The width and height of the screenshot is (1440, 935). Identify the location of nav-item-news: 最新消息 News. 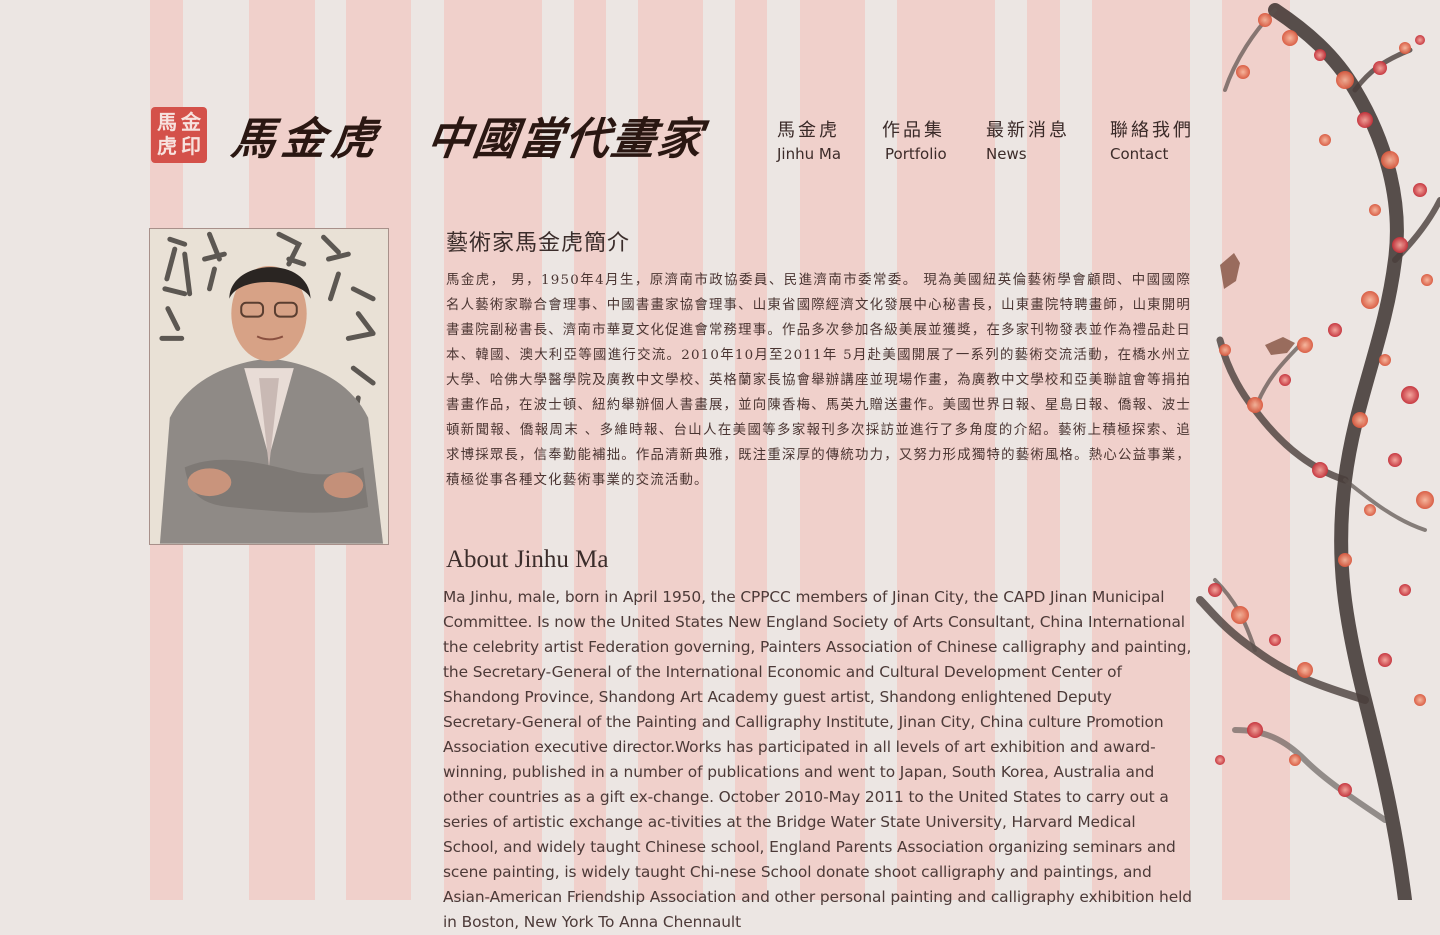
(1028, 141).